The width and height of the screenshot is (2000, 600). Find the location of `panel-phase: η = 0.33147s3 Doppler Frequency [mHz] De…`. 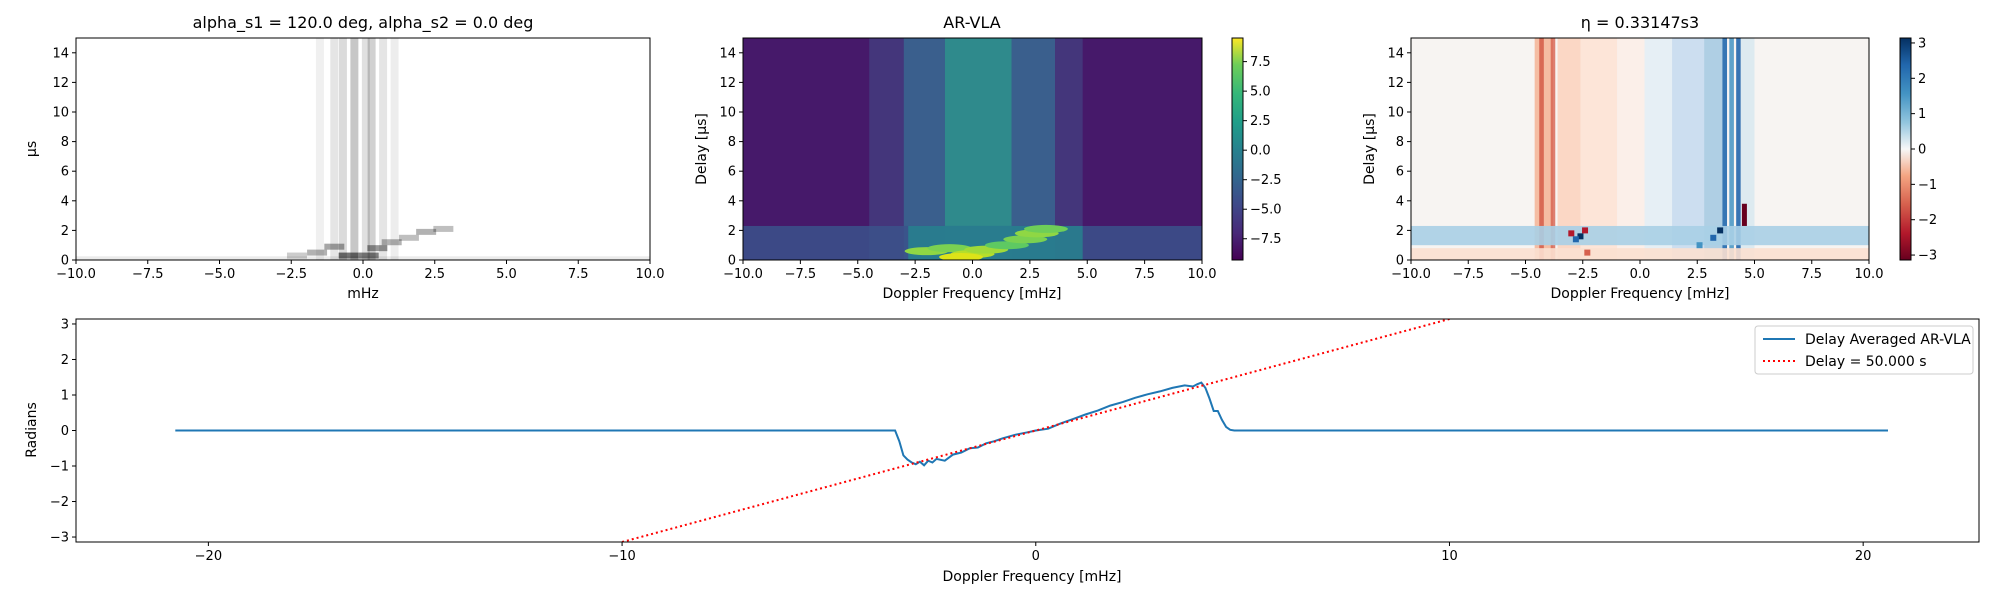

panel-phase: η = 0.33147s3 Doppler Frequency [mHz] De… is located at coordinates (1649, 157).